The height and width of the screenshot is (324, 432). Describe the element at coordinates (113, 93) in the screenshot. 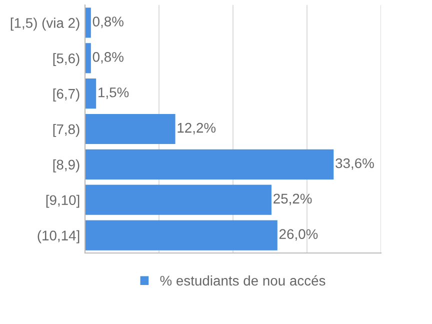

I see `data-label: 1,5%` at that location.